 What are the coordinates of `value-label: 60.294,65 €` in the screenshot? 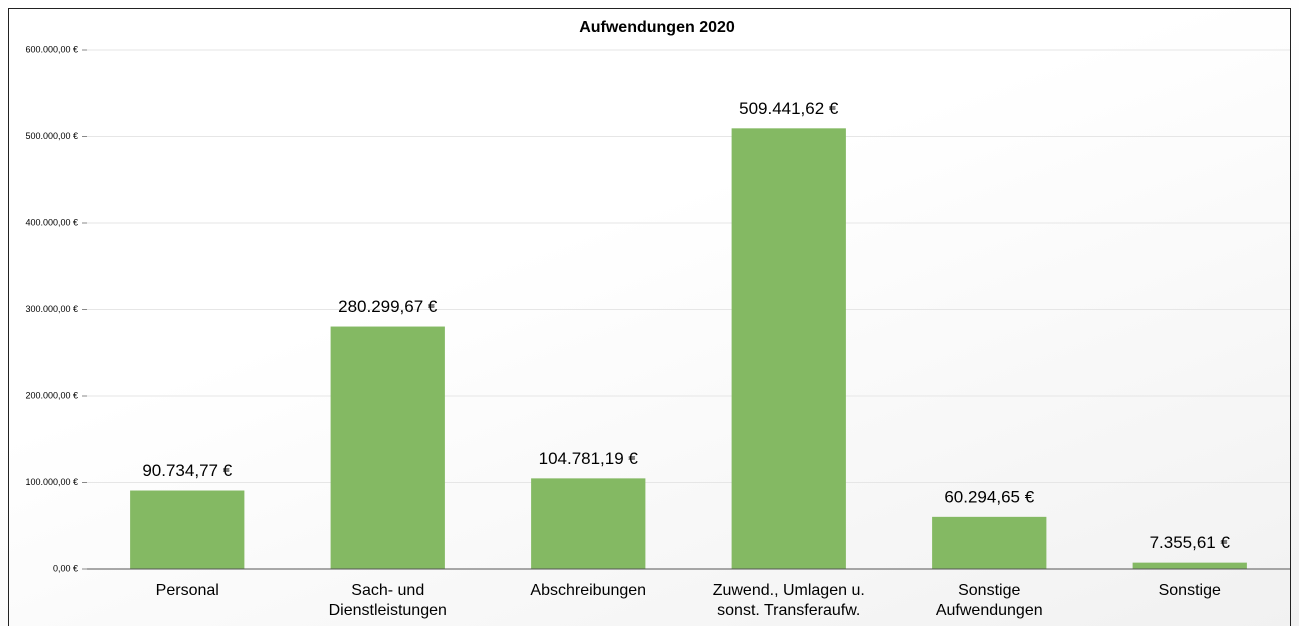 It's located at (989, 496).